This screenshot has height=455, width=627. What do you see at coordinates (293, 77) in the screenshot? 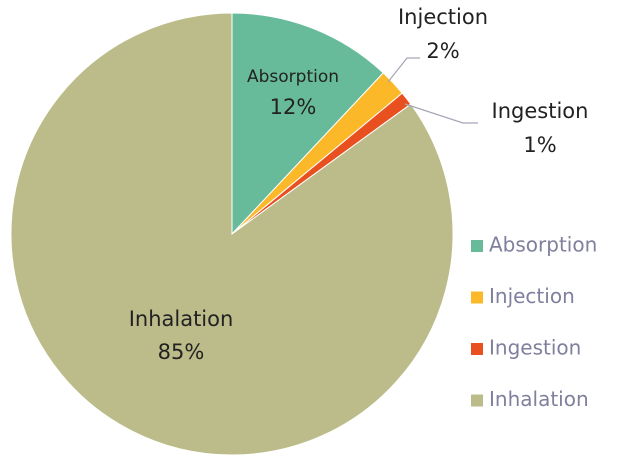
I see `data-label-name: Absorption` at bounding box center [293, 77].